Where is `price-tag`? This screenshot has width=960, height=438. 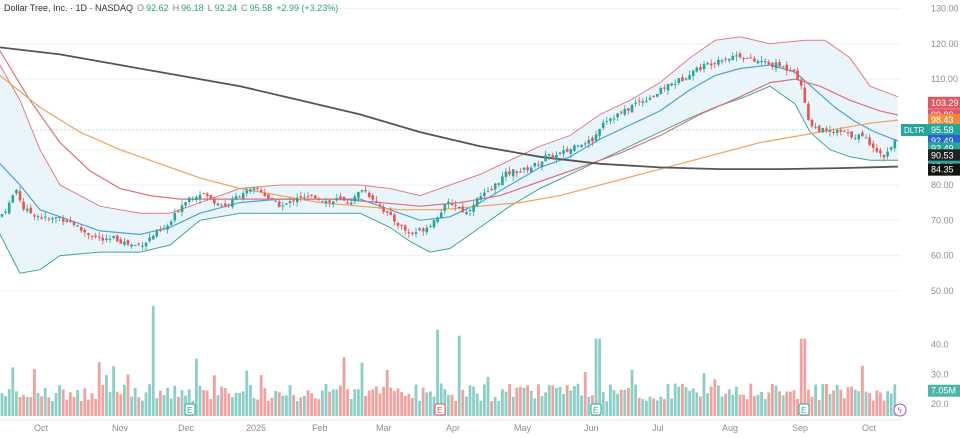
price-tag is located at coordinates (944, 119).